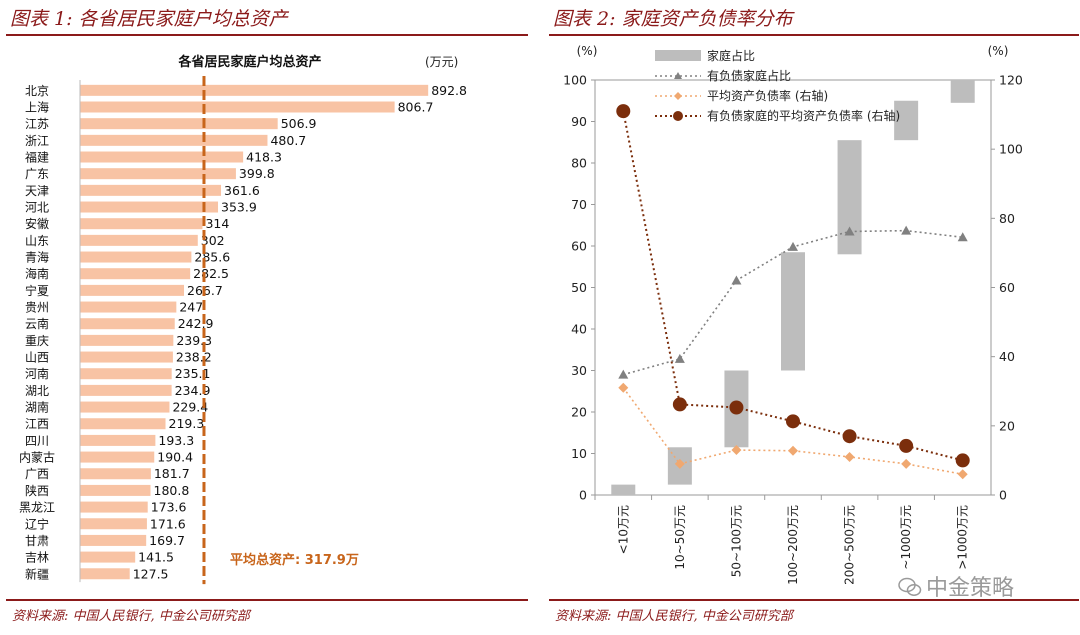 The image size is (1080, 635). Describe the element at coordinates (156, 557) in the screenshot. I see `data-label: 141.5` at that location.